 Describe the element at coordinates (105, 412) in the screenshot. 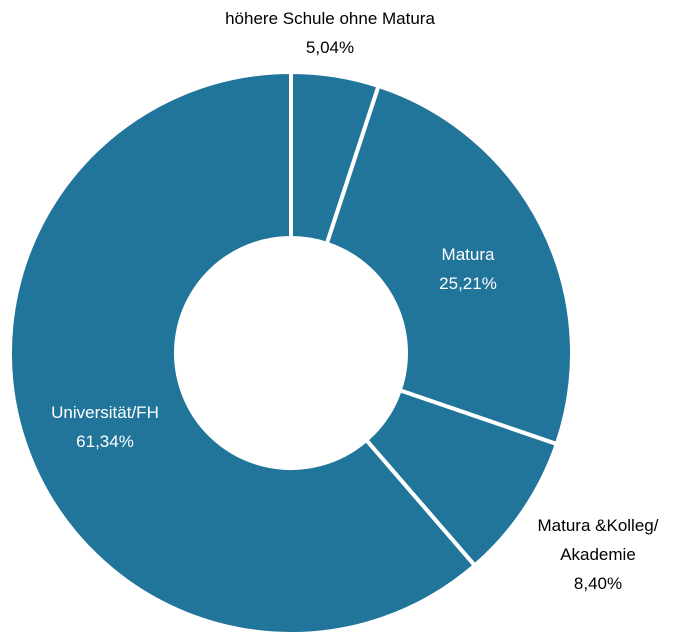

I see `category-label: Universität/FH` at that location.